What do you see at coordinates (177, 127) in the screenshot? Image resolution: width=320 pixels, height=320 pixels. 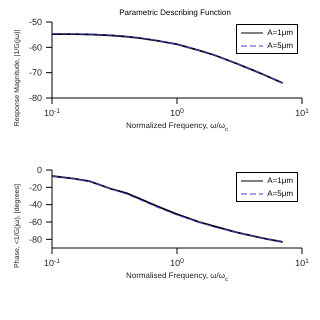 I see `x-axis-title: Normalized Frequency, ω/ω$_{c}$` at bounding box center [177, 127].